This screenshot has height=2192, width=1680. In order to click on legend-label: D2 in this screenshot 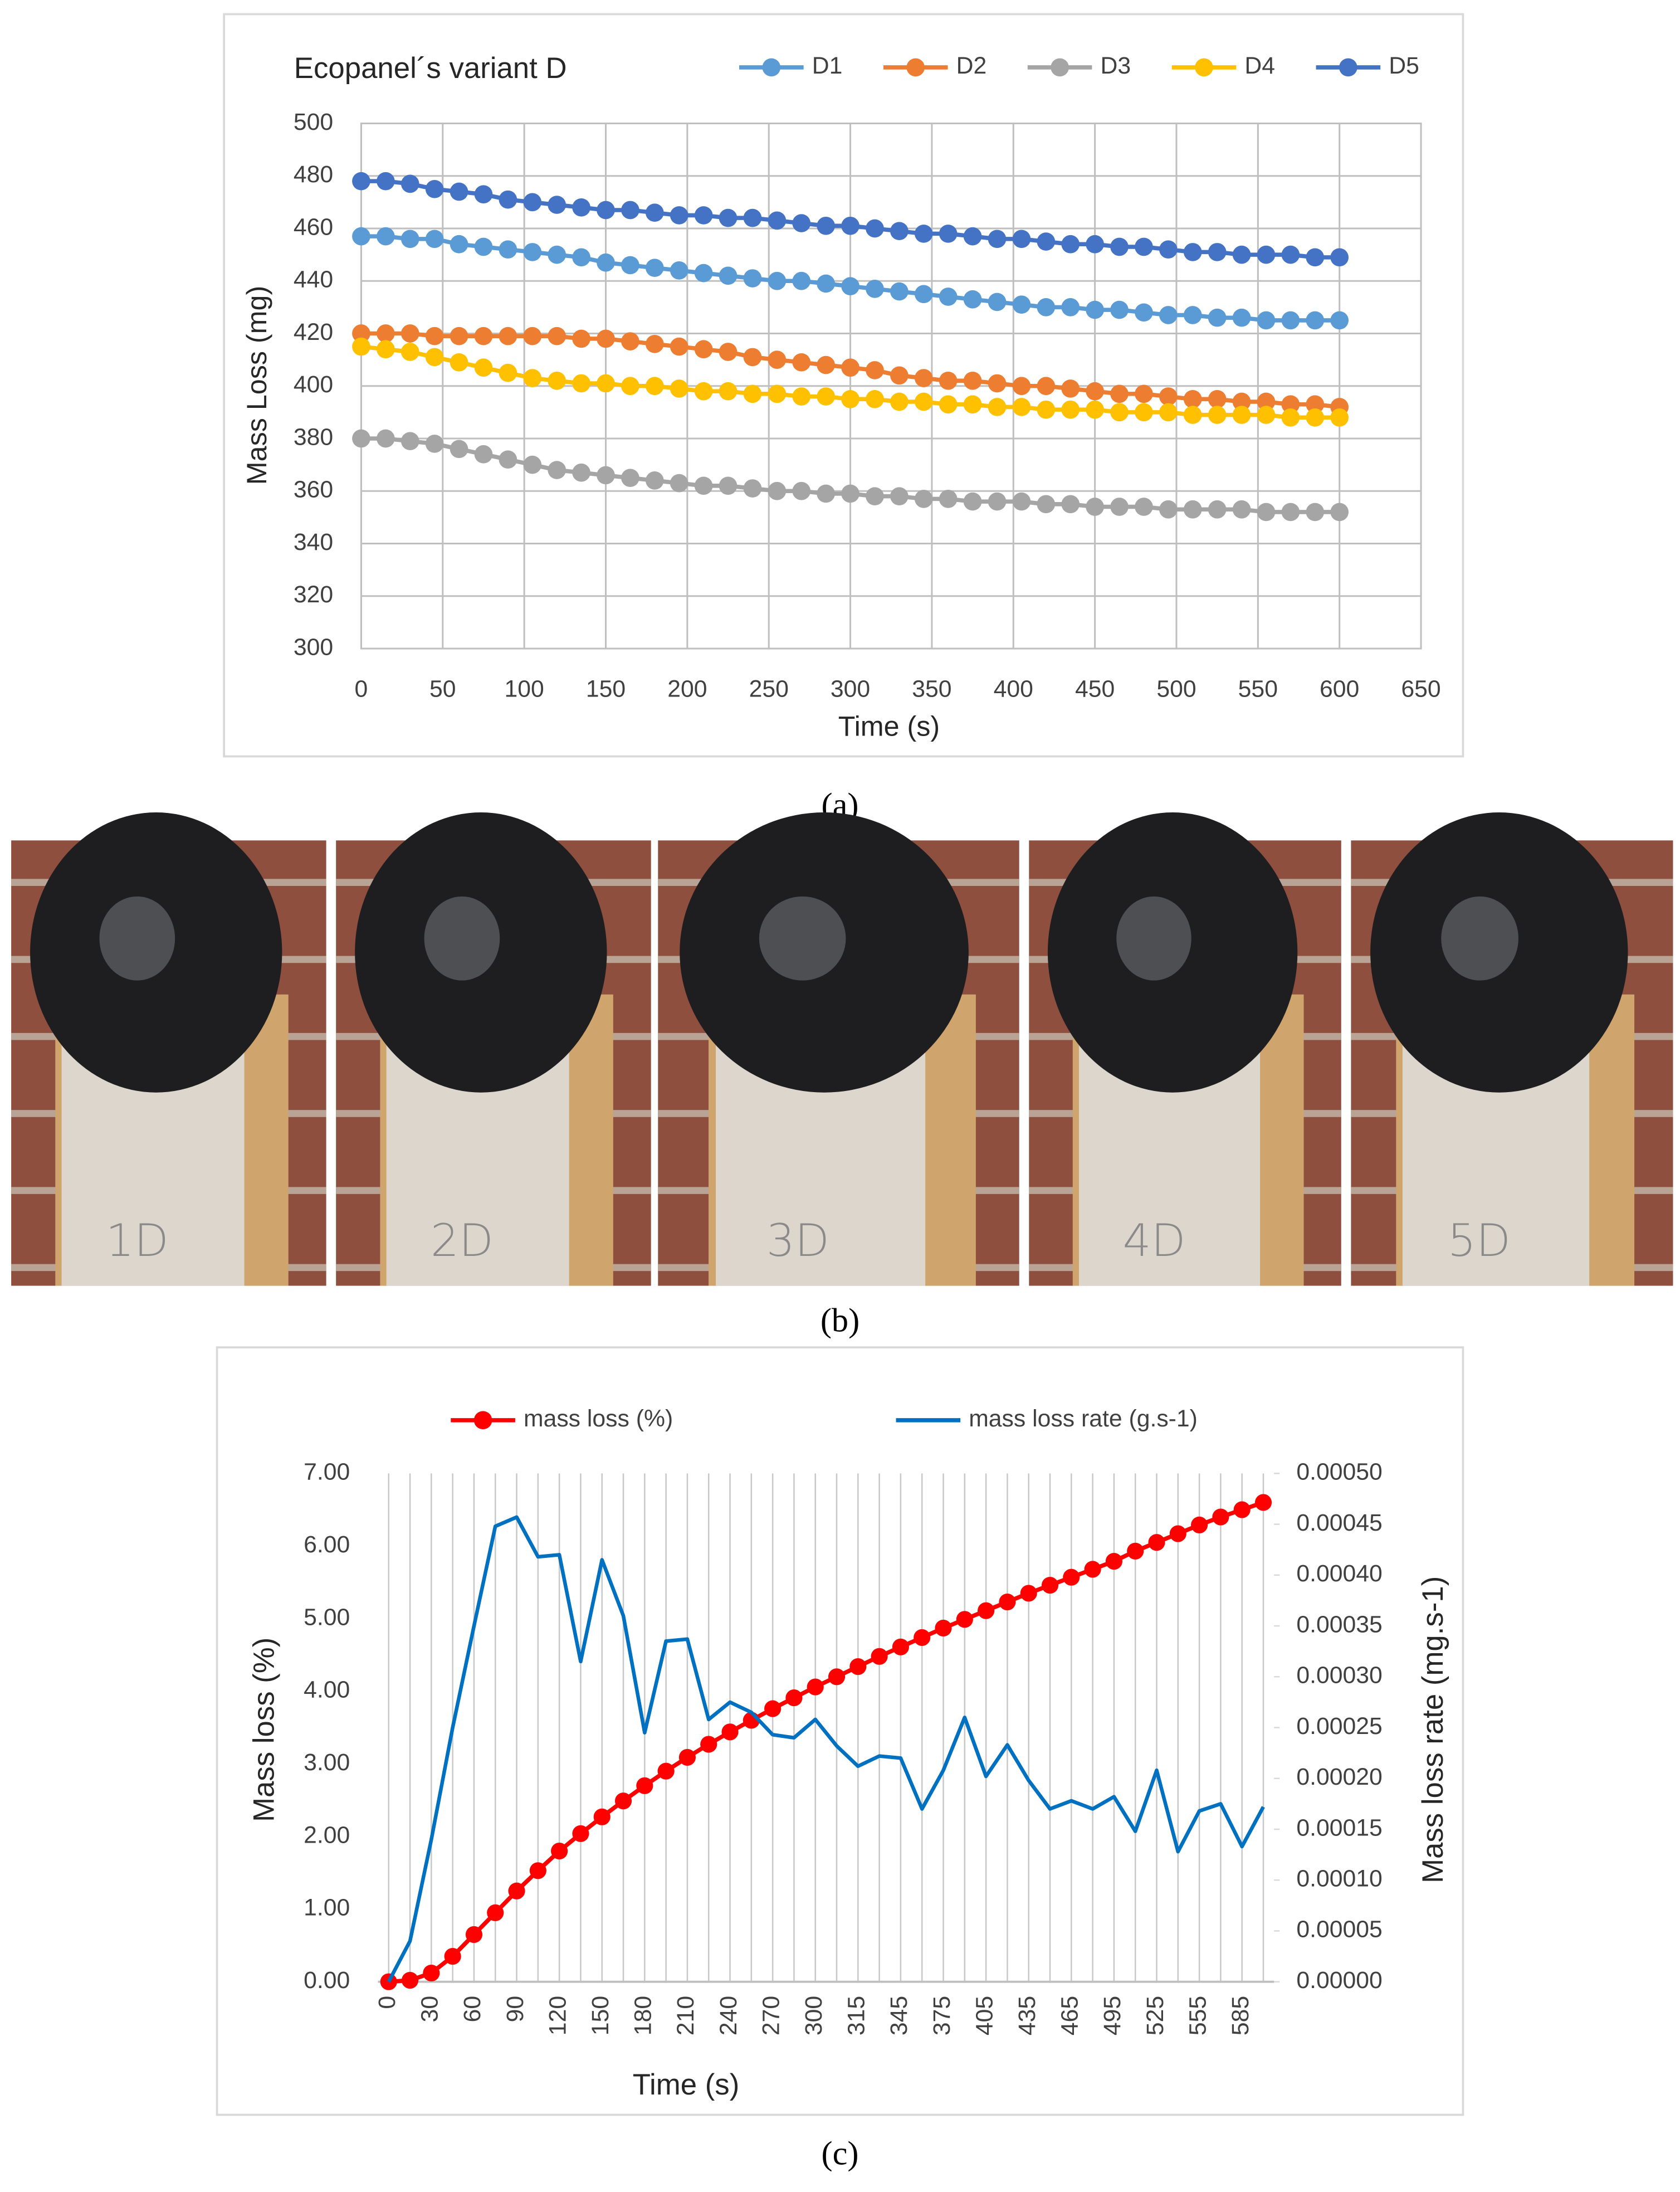, I will do `click(971, 65)`.